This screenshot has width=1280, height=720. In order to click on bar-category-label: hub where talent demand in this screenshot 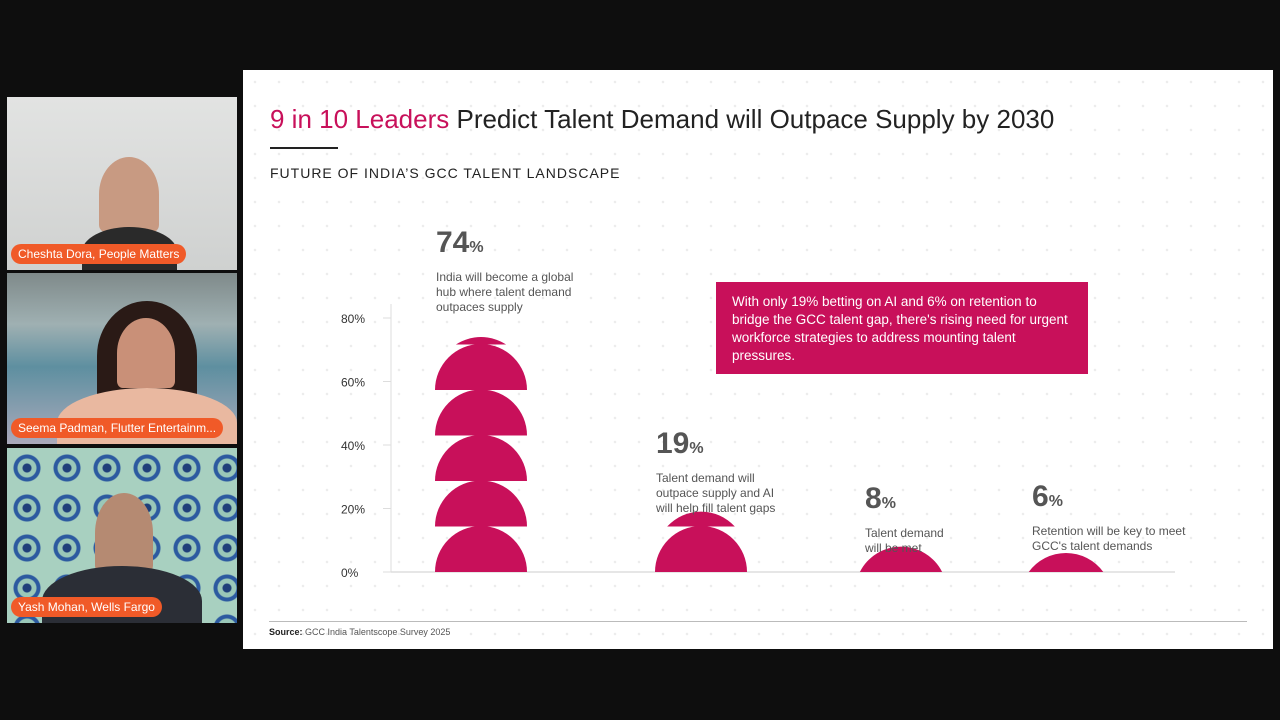, I will do `click(503, 292)`.